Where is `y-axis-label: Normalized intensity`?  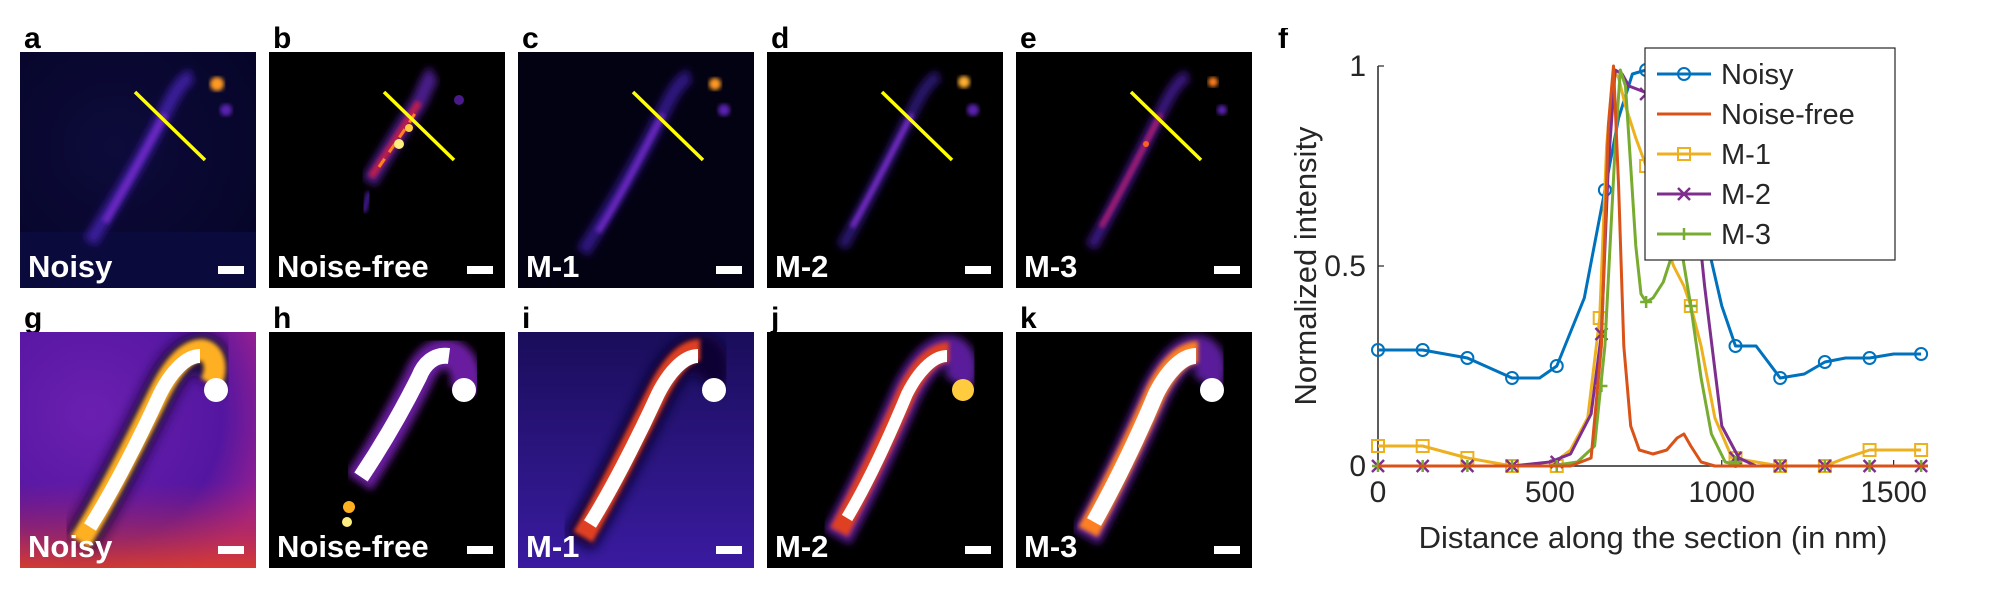 y-axis-label: Normalized intensity is located at coordinates (1305, 266).